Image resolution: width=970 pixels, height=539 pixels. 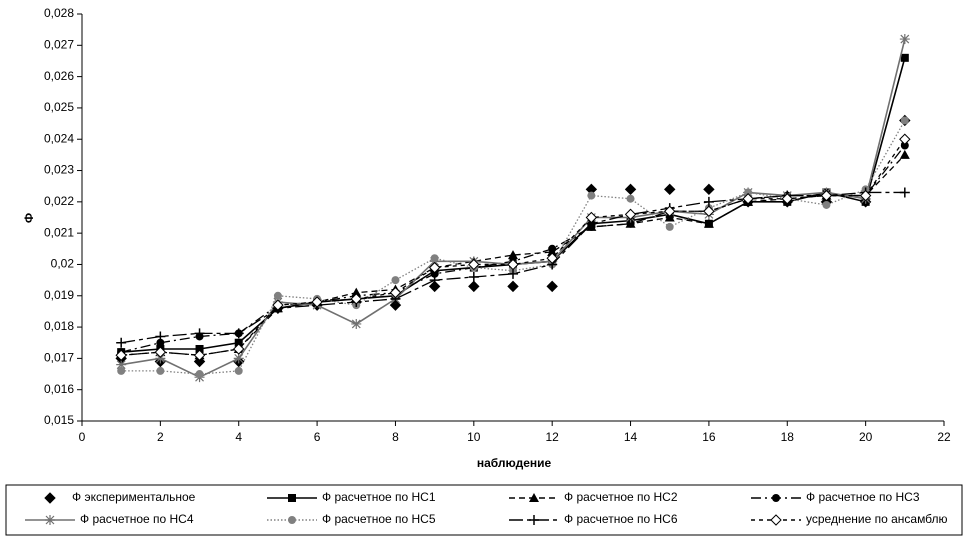 What do you see at coordinates (863, 497) in the screenshot?
I see `legend-label: Ф расчетное по НС3` at bounding box center [863, 497].